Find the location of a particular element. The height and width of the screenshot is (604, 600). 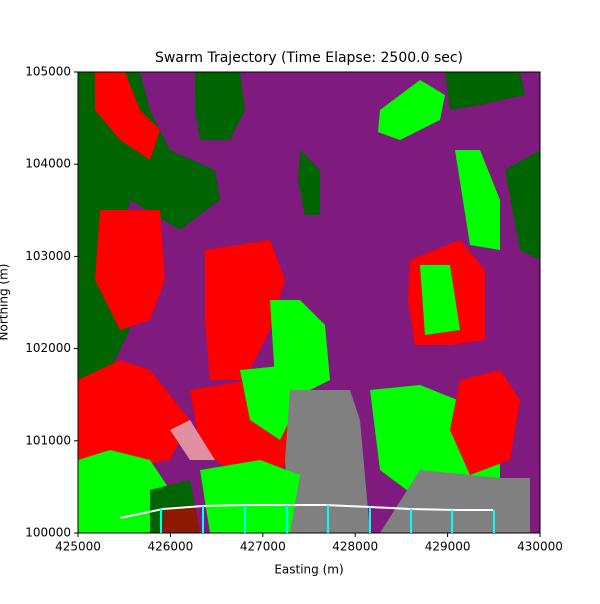

y-tick-label: 101000 is located at coordinates (48, 440).